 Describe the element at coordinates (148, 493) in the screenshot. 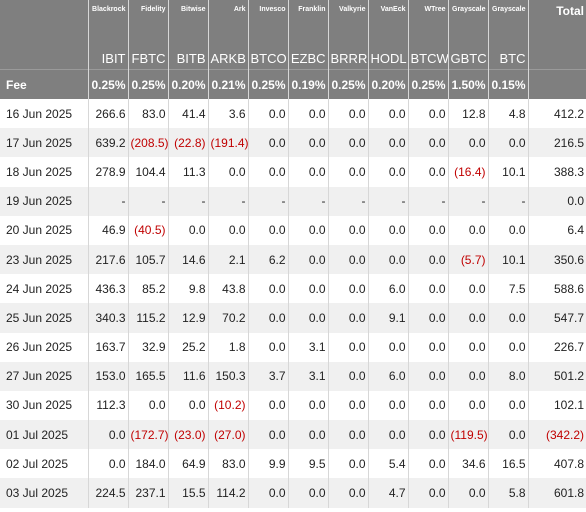

I see `flow-cell: 237.1` at that location.